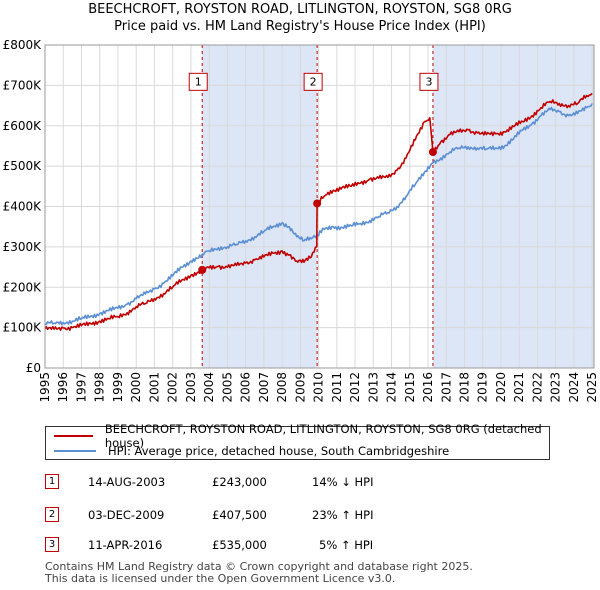  Describe the element at coordinates (23, 85) in the screenshot. I see `y-tick-label: £700K` at that location.